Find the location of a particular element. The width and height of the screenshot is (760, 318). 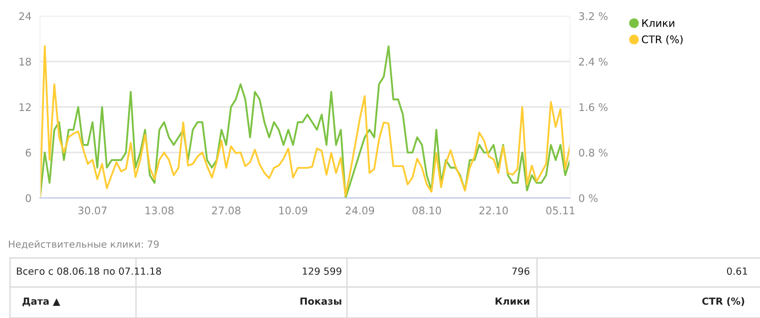

y2-tick-label: 3.2 % is located at coordinates (593, 16).